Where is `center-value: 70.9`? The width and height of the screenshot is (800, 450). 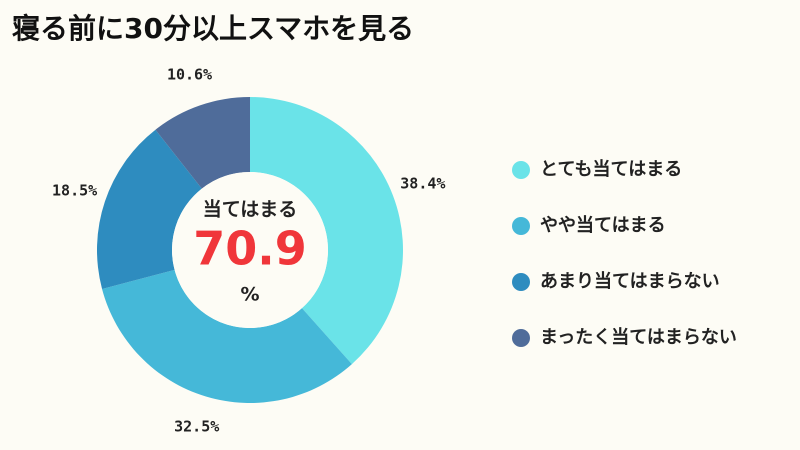 center-value: 70.9 is located at coordinates (250, 249).